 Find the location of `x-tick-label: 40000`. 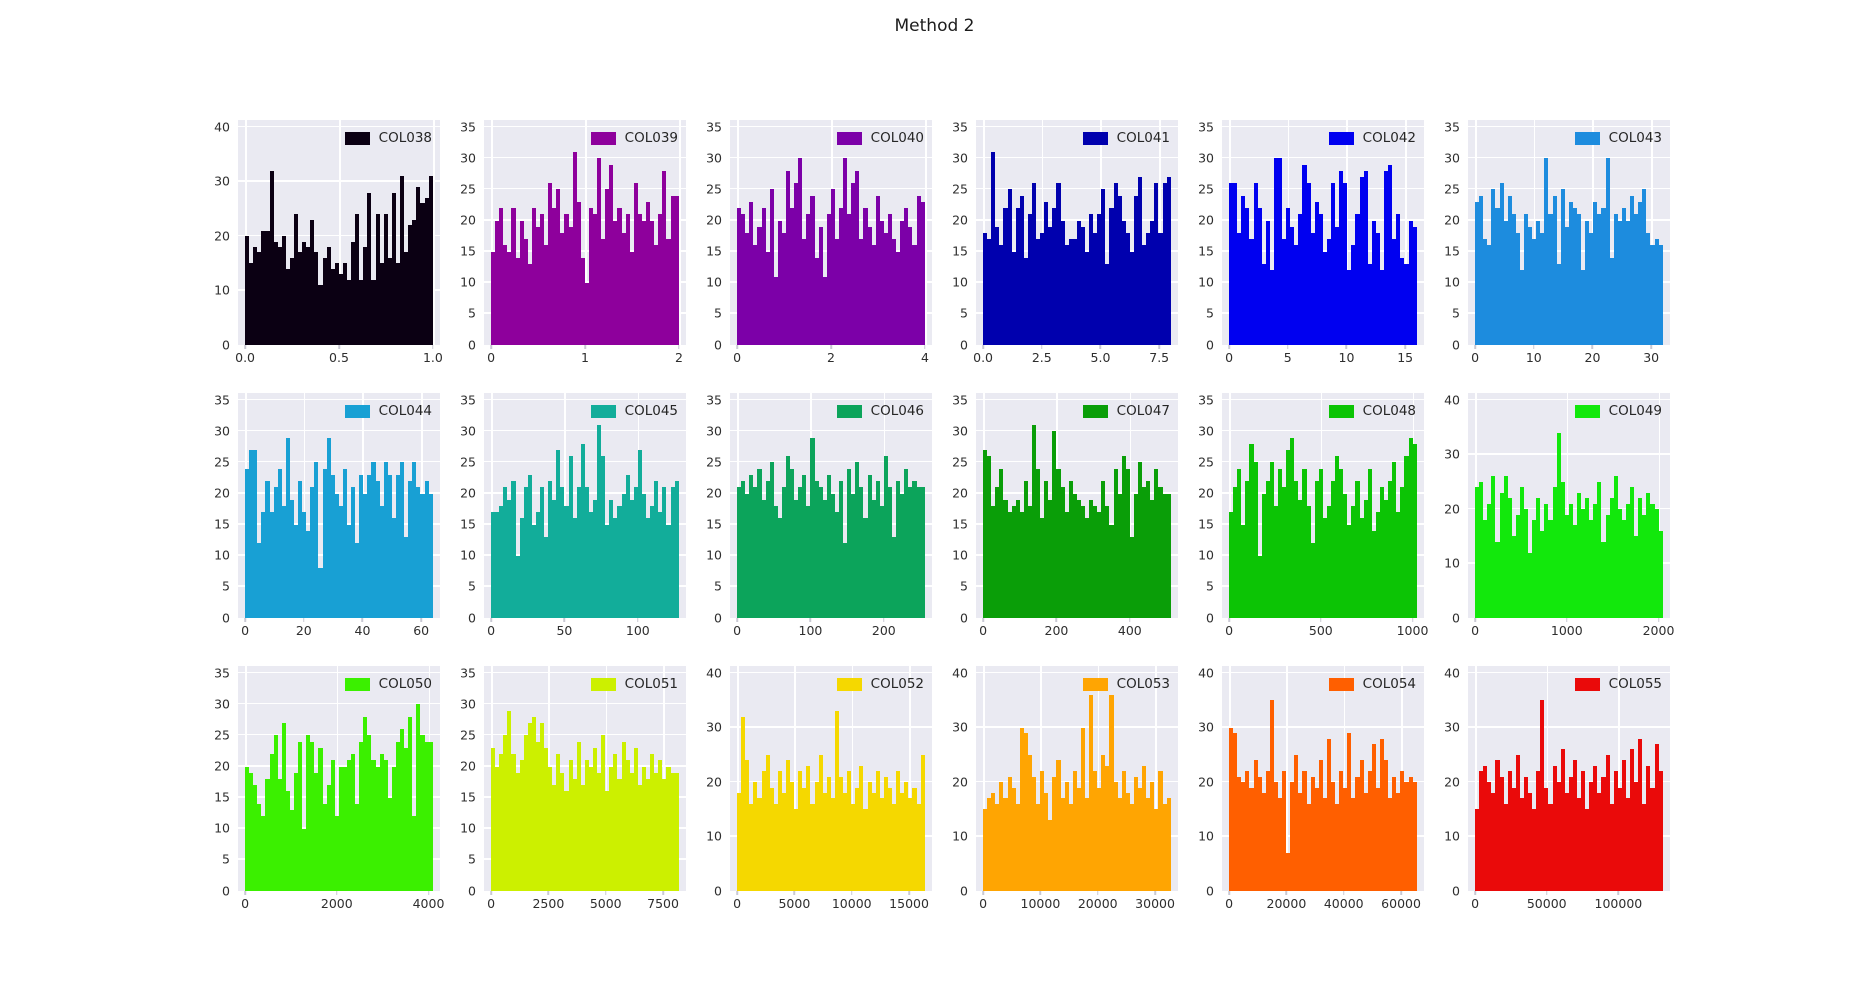

x-tick-label: 40000 is located at coordinates (1343, 903).